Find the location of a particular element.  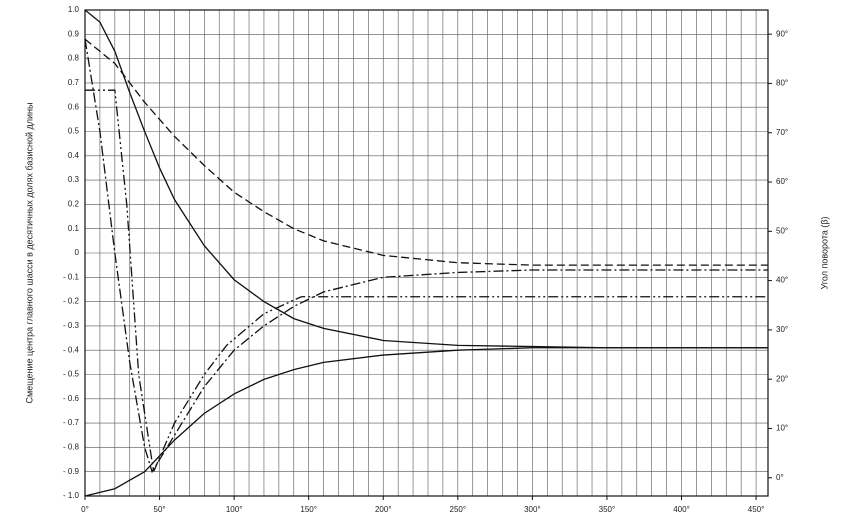

x-tick-label: 300° is located at coordinates (532, 509).